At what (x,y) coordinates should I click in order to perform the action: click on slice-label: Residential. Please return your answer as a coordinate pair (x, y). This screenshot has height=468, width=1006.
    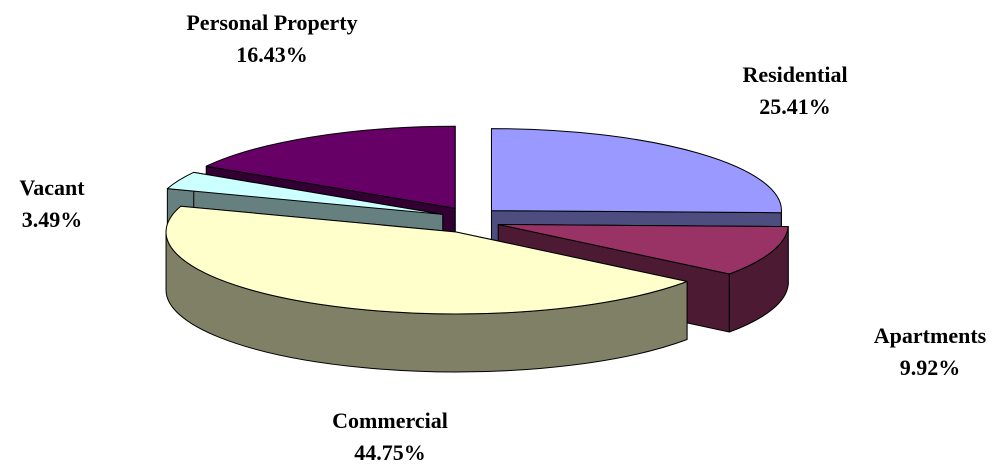
    Looking at the image, I should click on (794, 74).